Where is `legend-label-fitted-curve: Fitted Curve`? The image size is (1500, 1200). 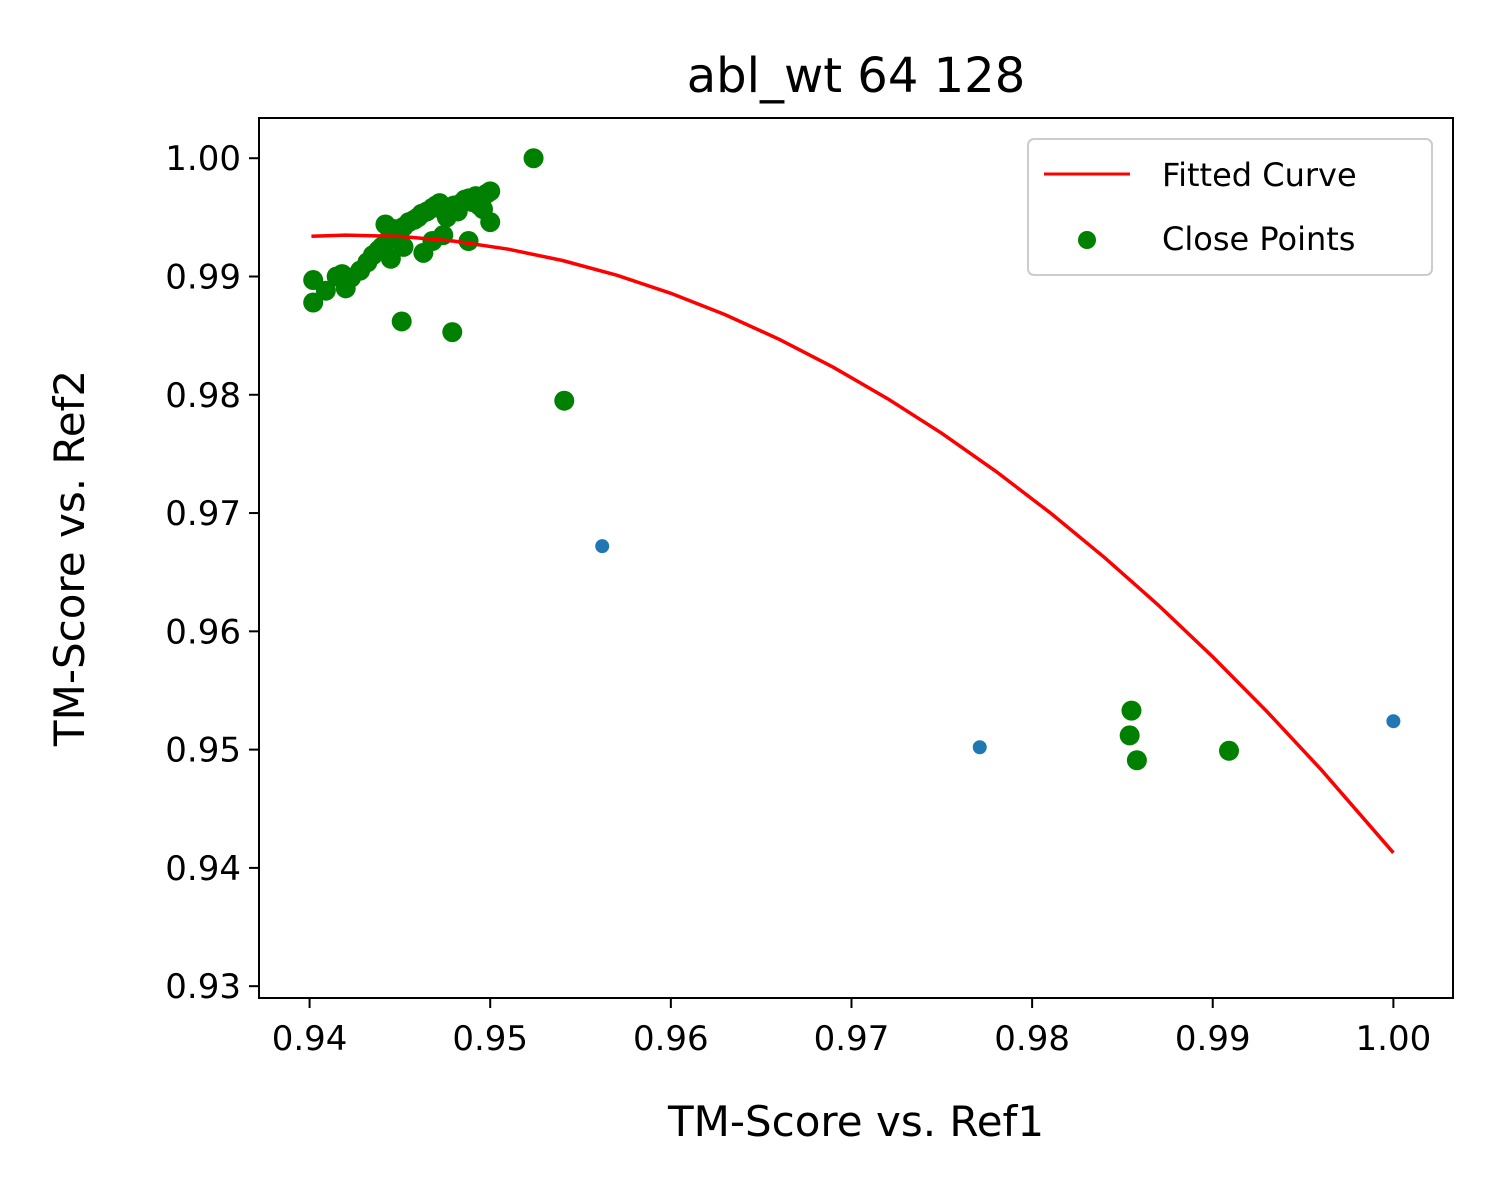 legend-label-fitted-curve: Fitted Curve is located at coordinates (1259, 175).